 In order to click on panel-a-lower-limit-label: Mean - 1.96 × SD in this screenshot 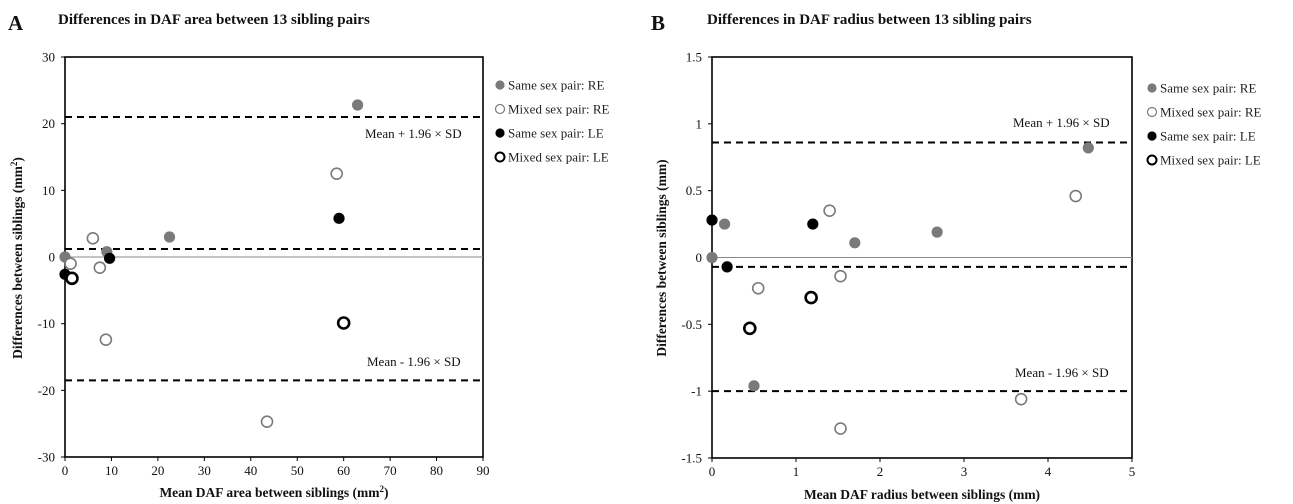, I will do `click(414, 361)`.